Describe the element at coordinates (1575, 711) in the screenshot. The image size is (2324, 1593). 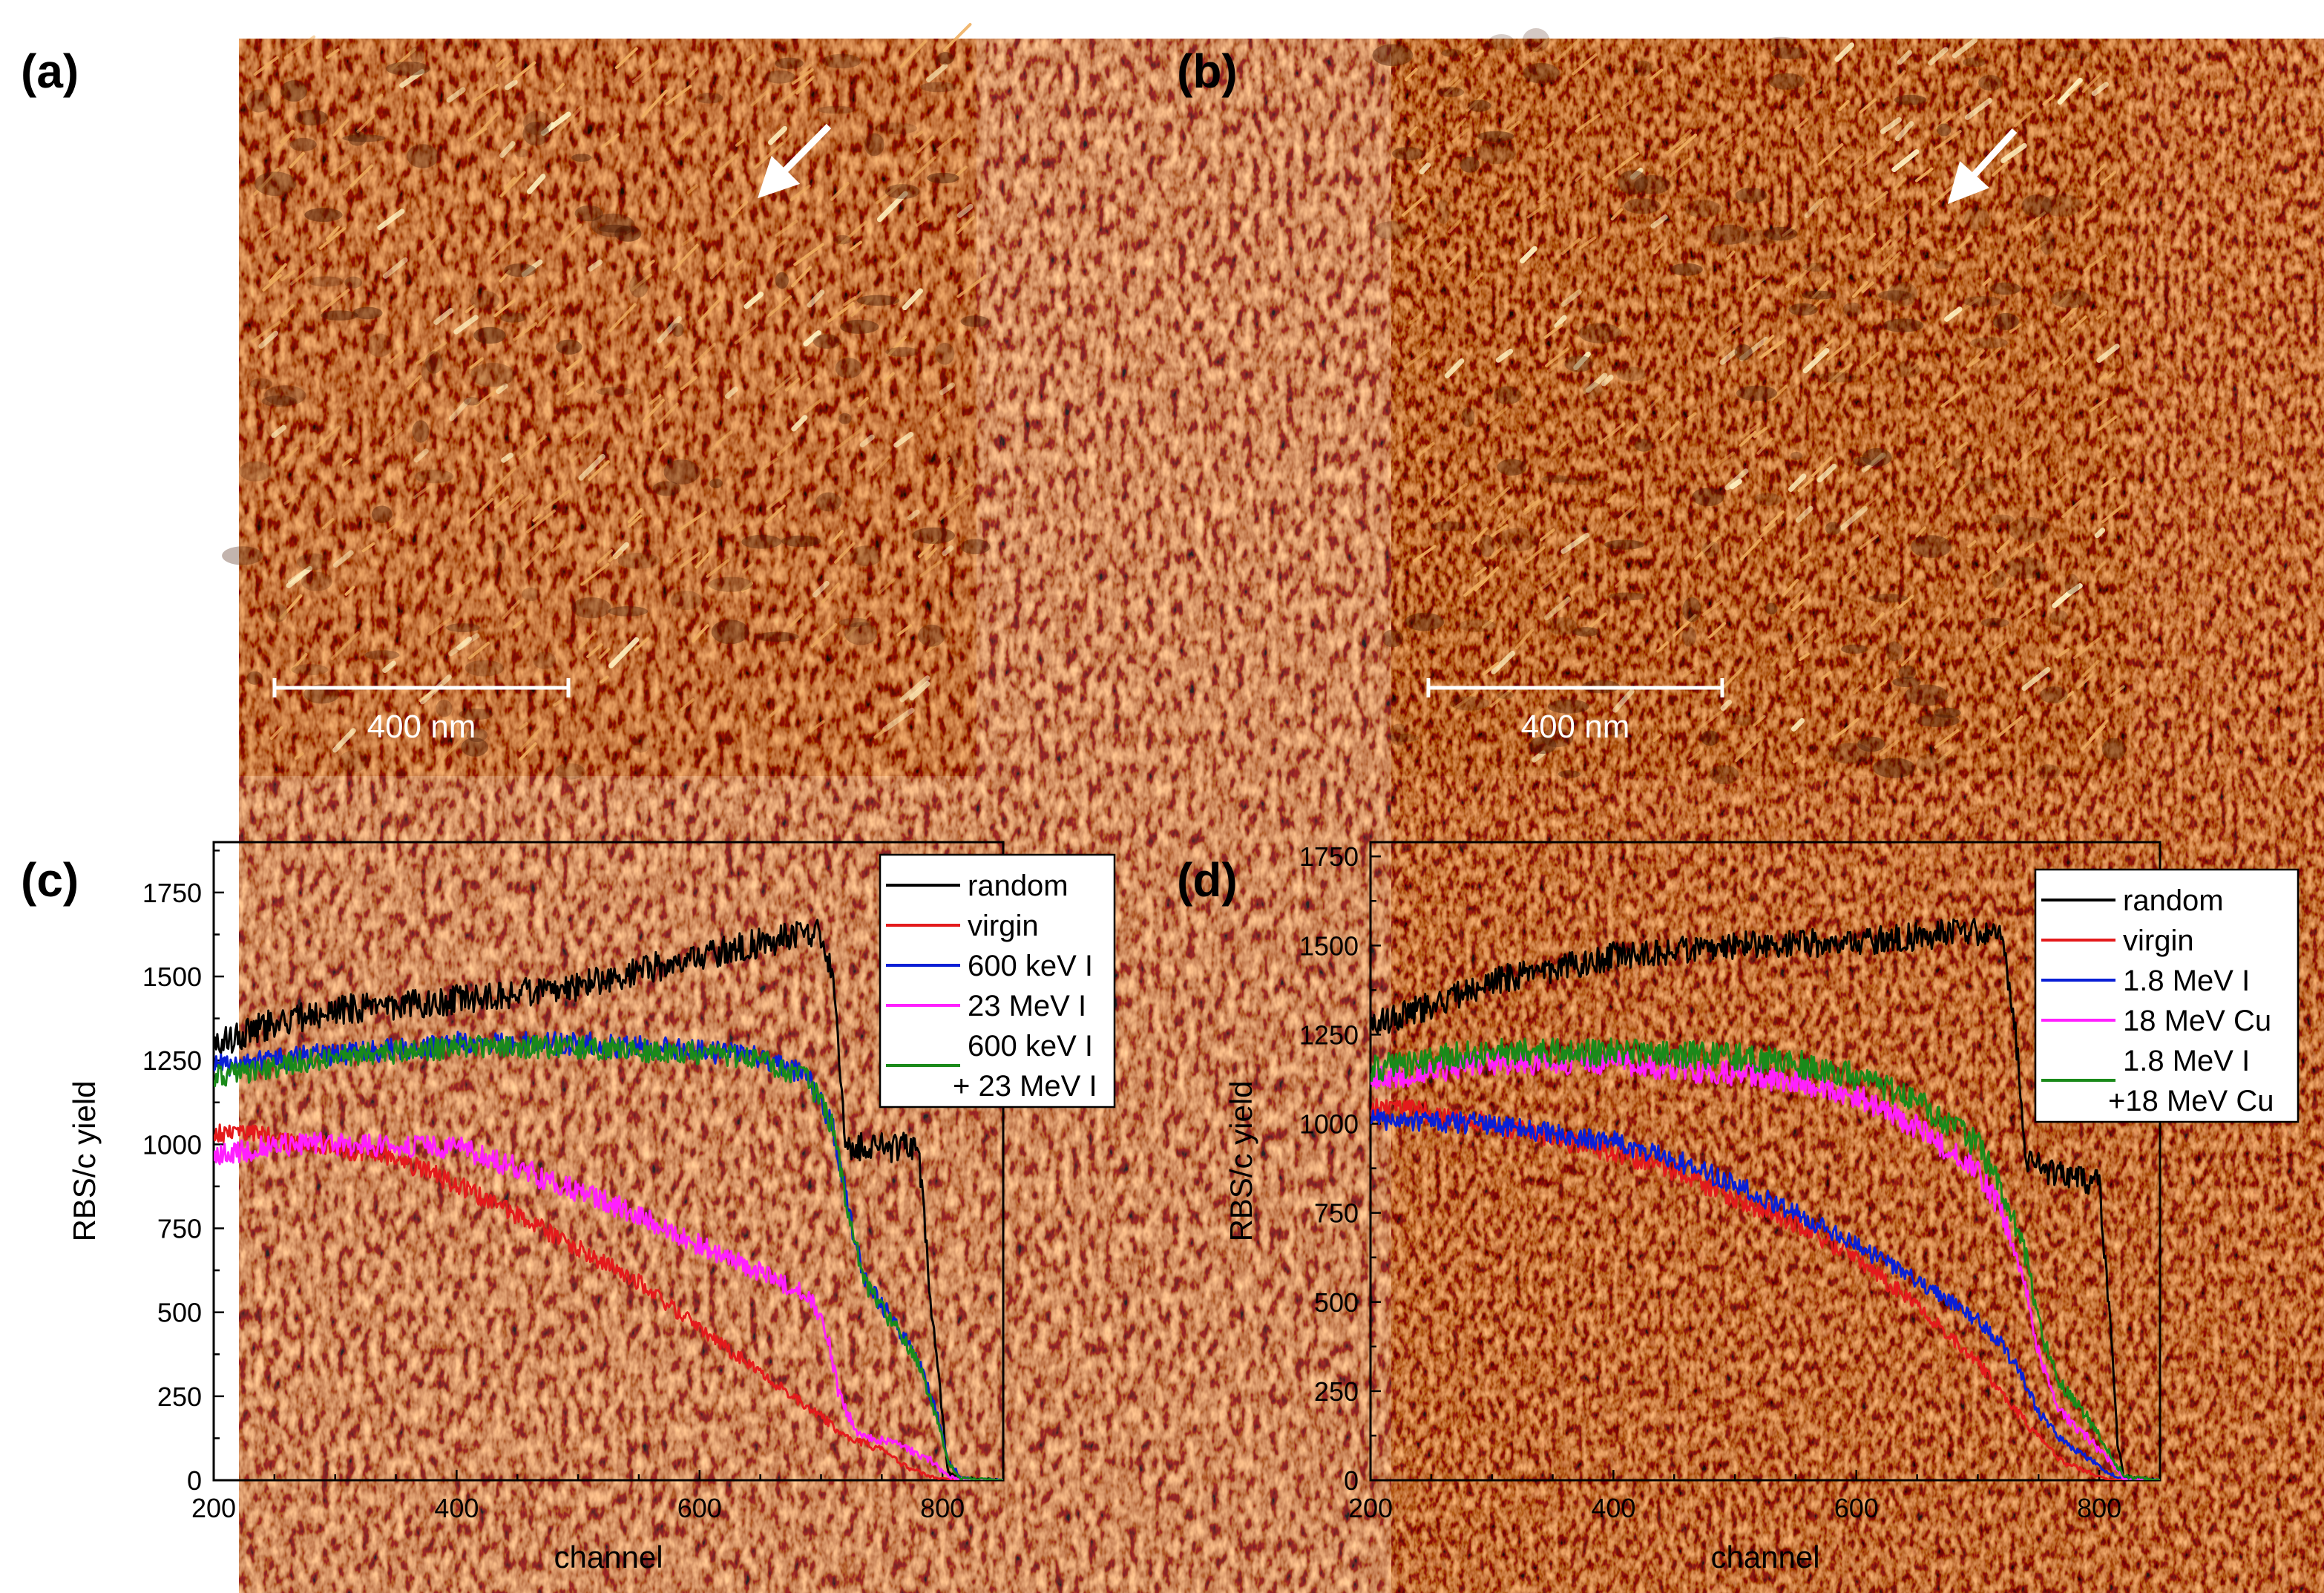
I see `scale-bar-b: 400 nm` at that location.